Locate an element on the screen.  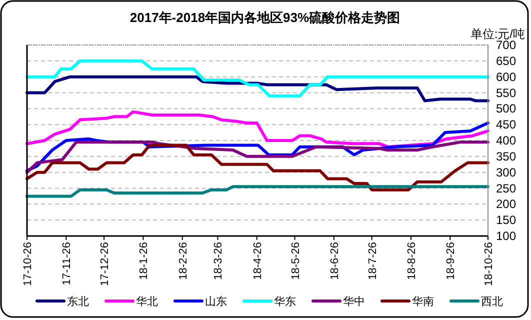
legend-label: 华北 is located at coordinates (147, 301).